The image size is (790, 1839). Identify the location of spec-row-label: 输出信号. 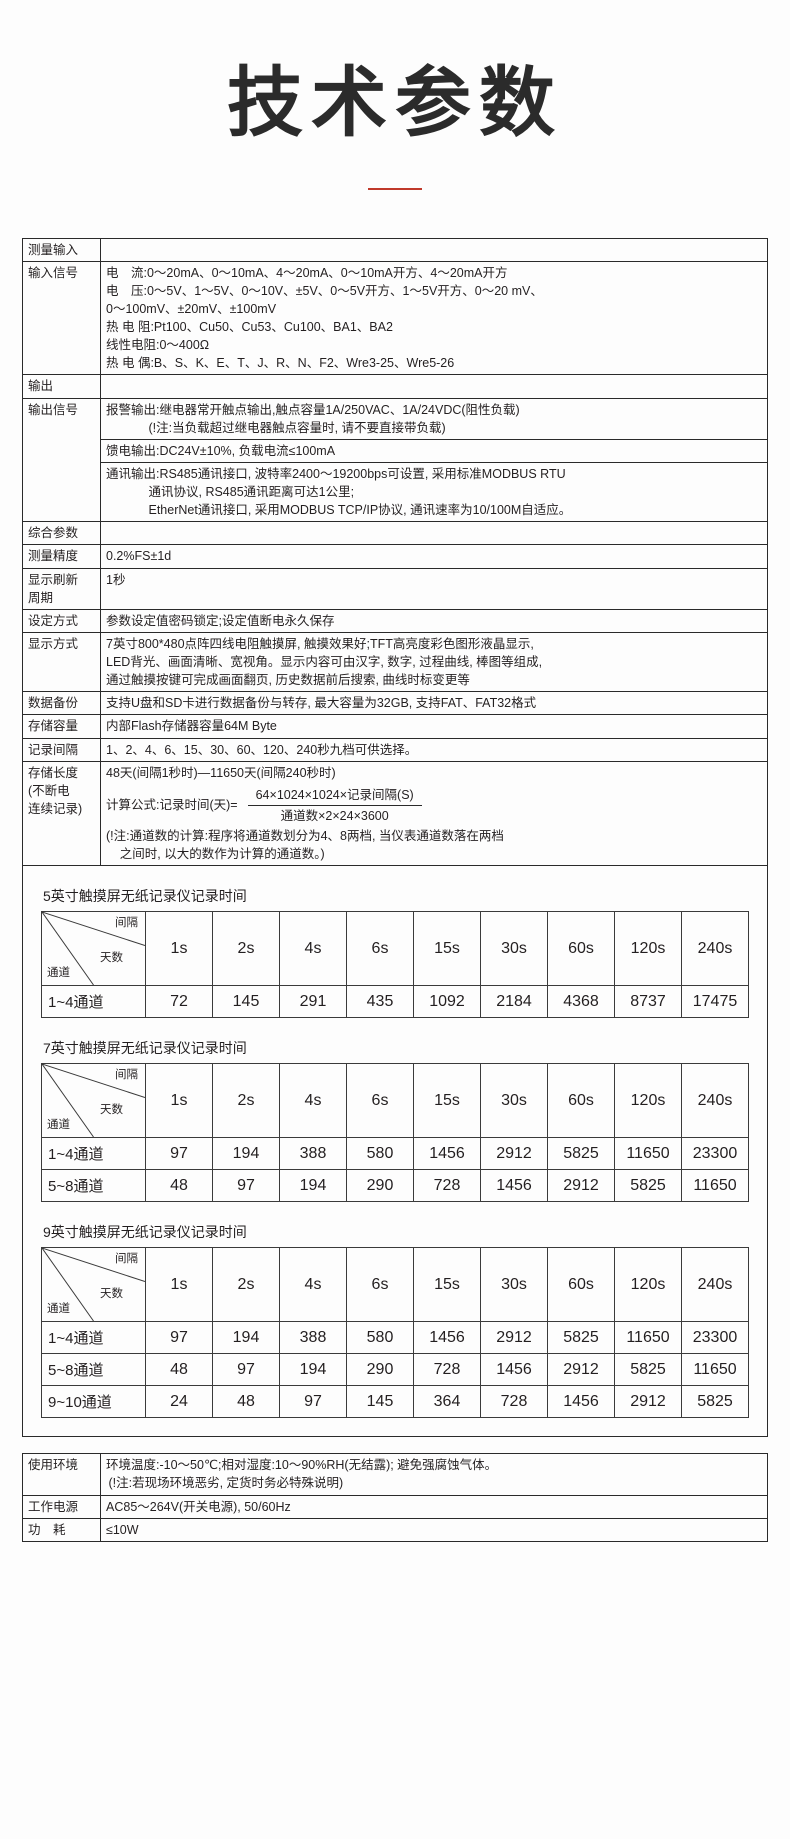
(61, 460).